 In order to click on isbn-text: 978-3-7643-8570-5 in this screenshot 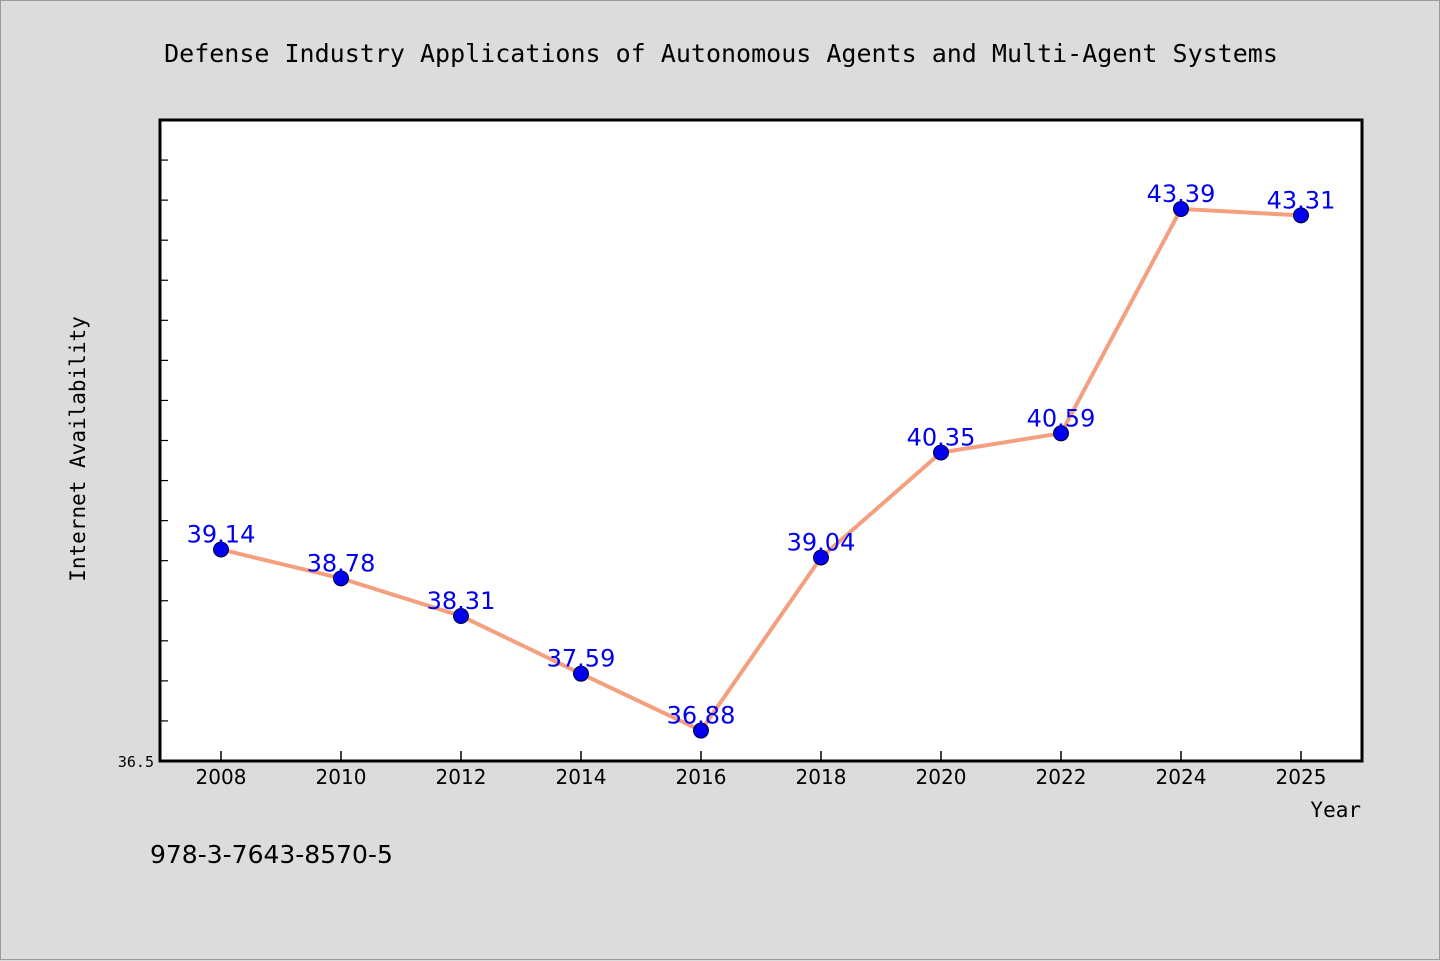, I will do `click(271, 854)`.